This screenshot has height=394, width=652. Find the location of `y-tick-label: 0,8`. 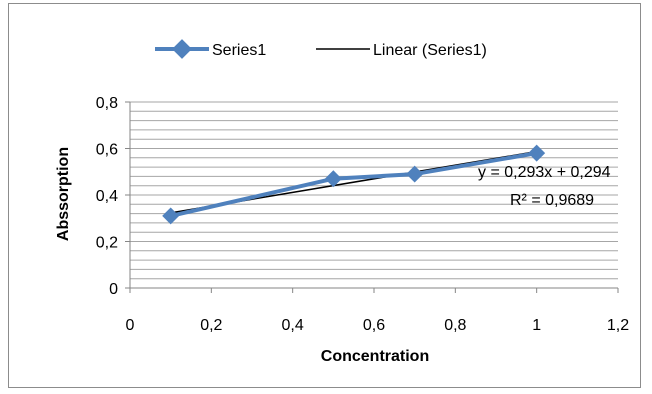

y-tick-label: 0,8 is located at coordinates (107, 103).